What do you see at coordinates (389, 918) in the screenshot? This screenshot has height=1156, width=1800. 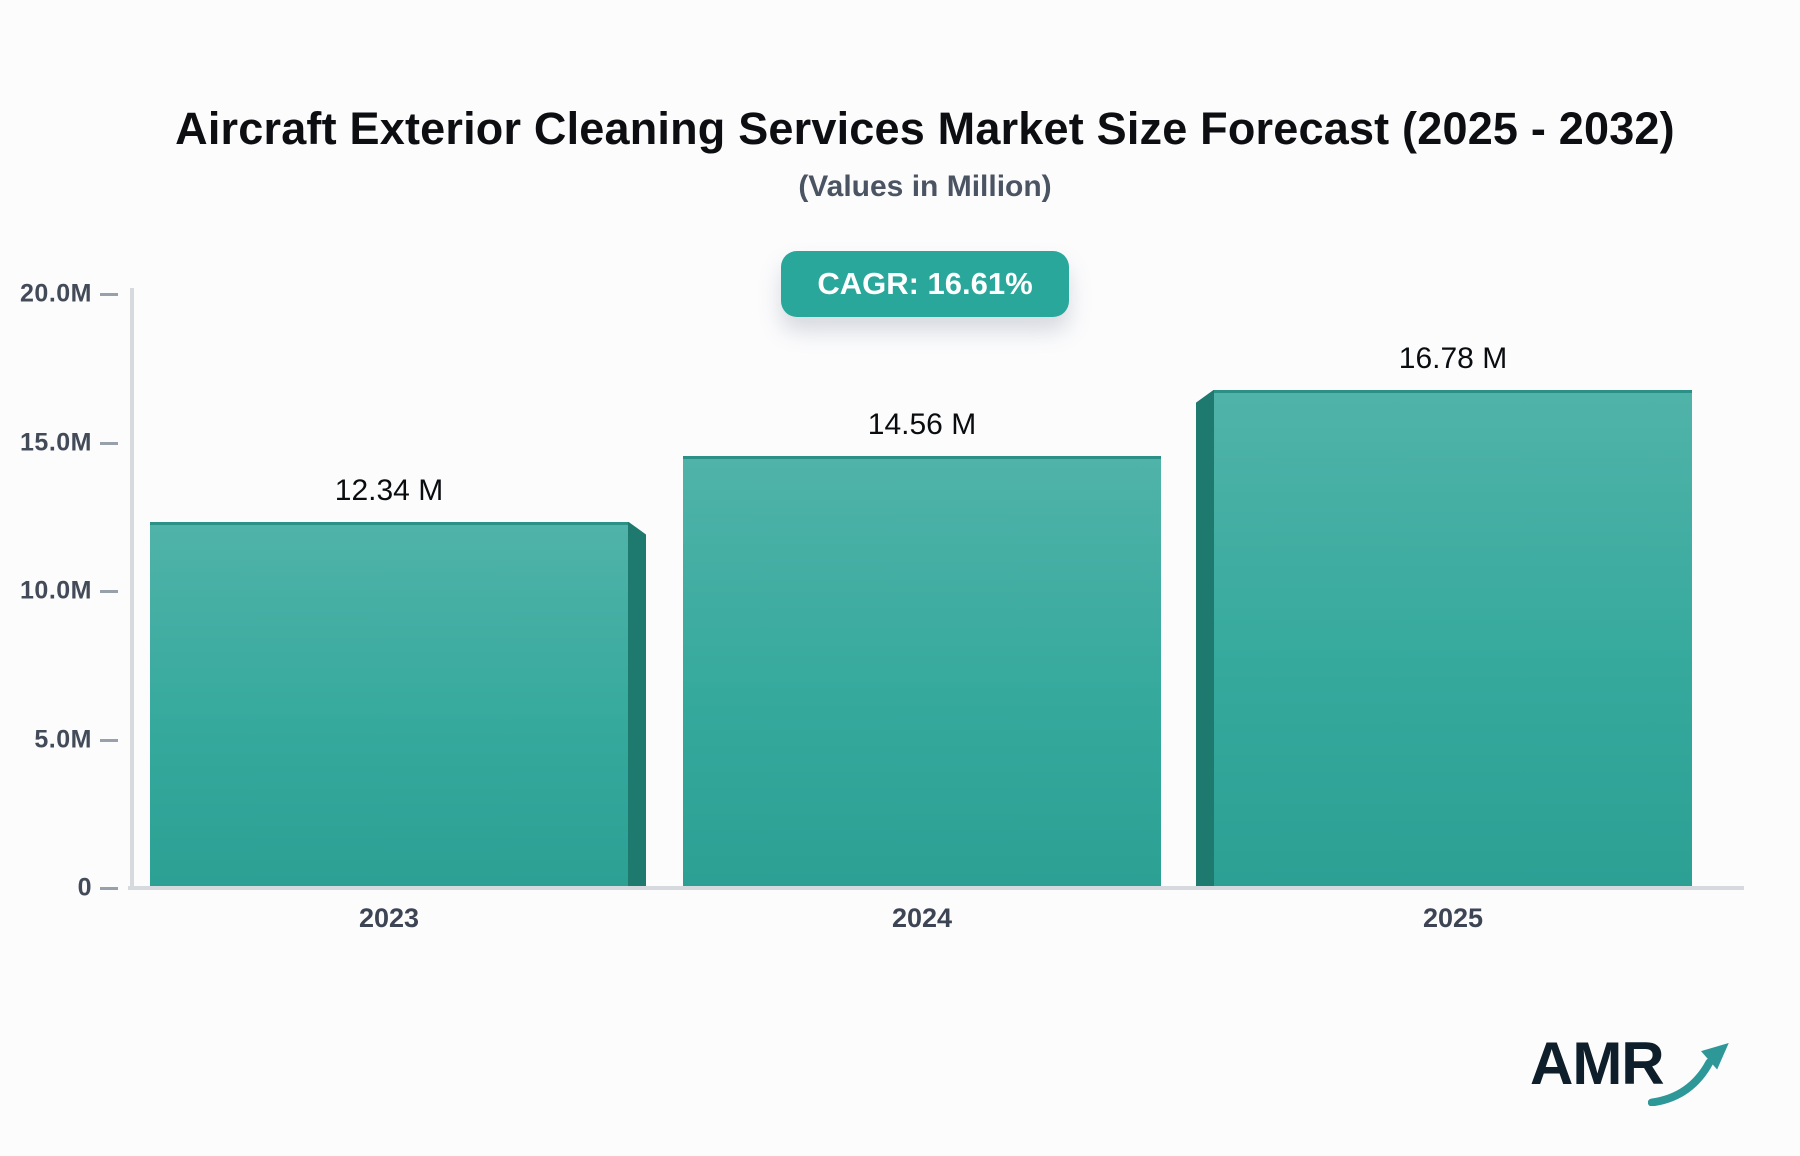 I see `x-tick-label: 2023` at bounding box center [389, 918].